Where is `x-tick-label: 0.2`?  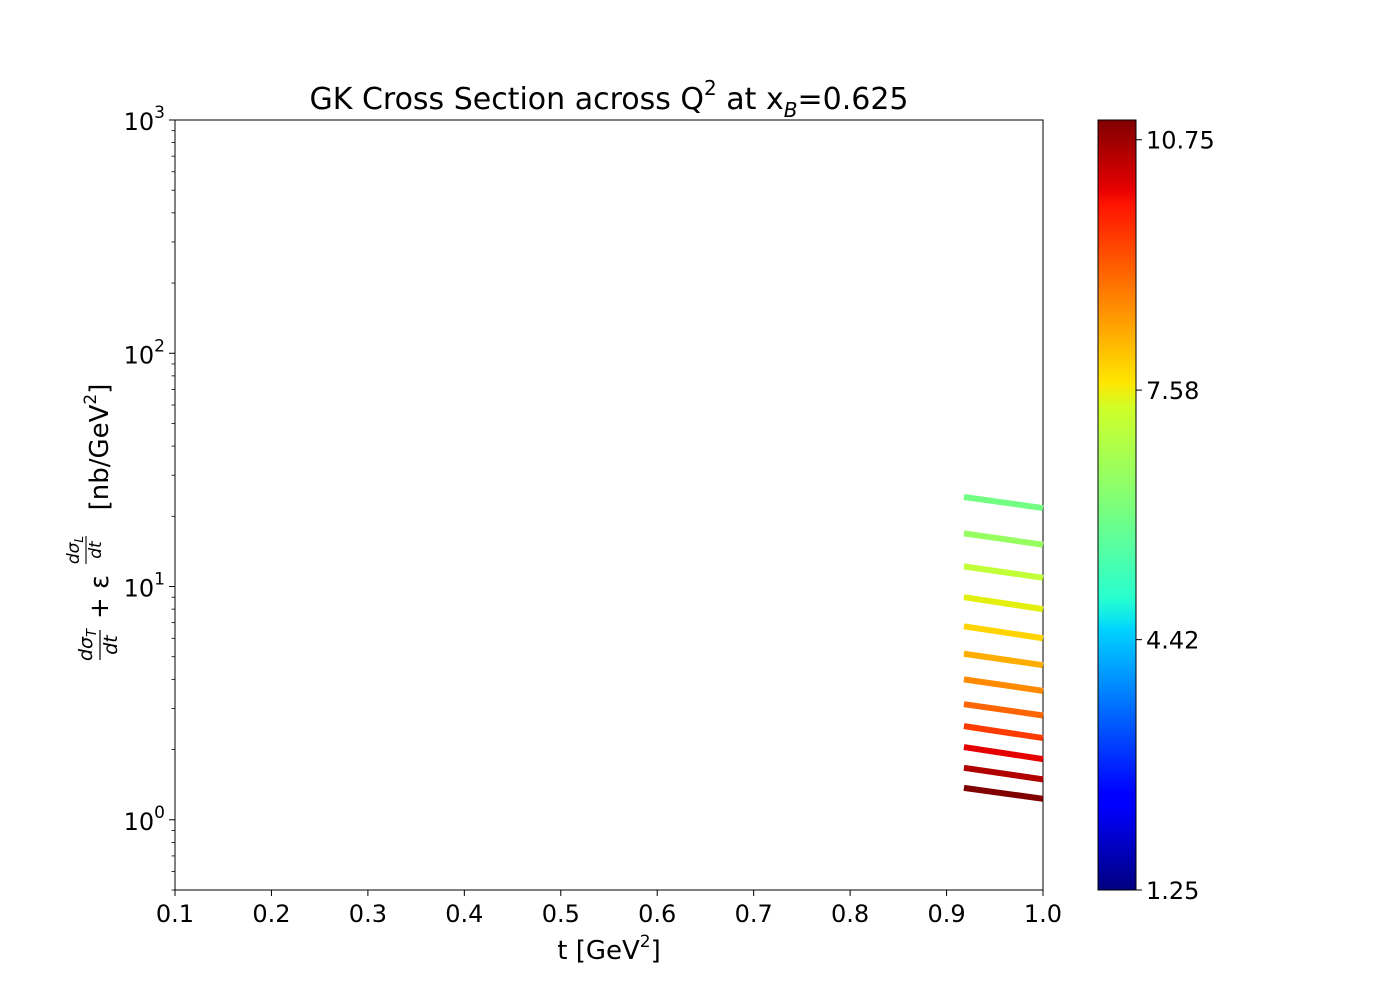
x-tick-label: 0.2 is located at coordinates (271, 914).